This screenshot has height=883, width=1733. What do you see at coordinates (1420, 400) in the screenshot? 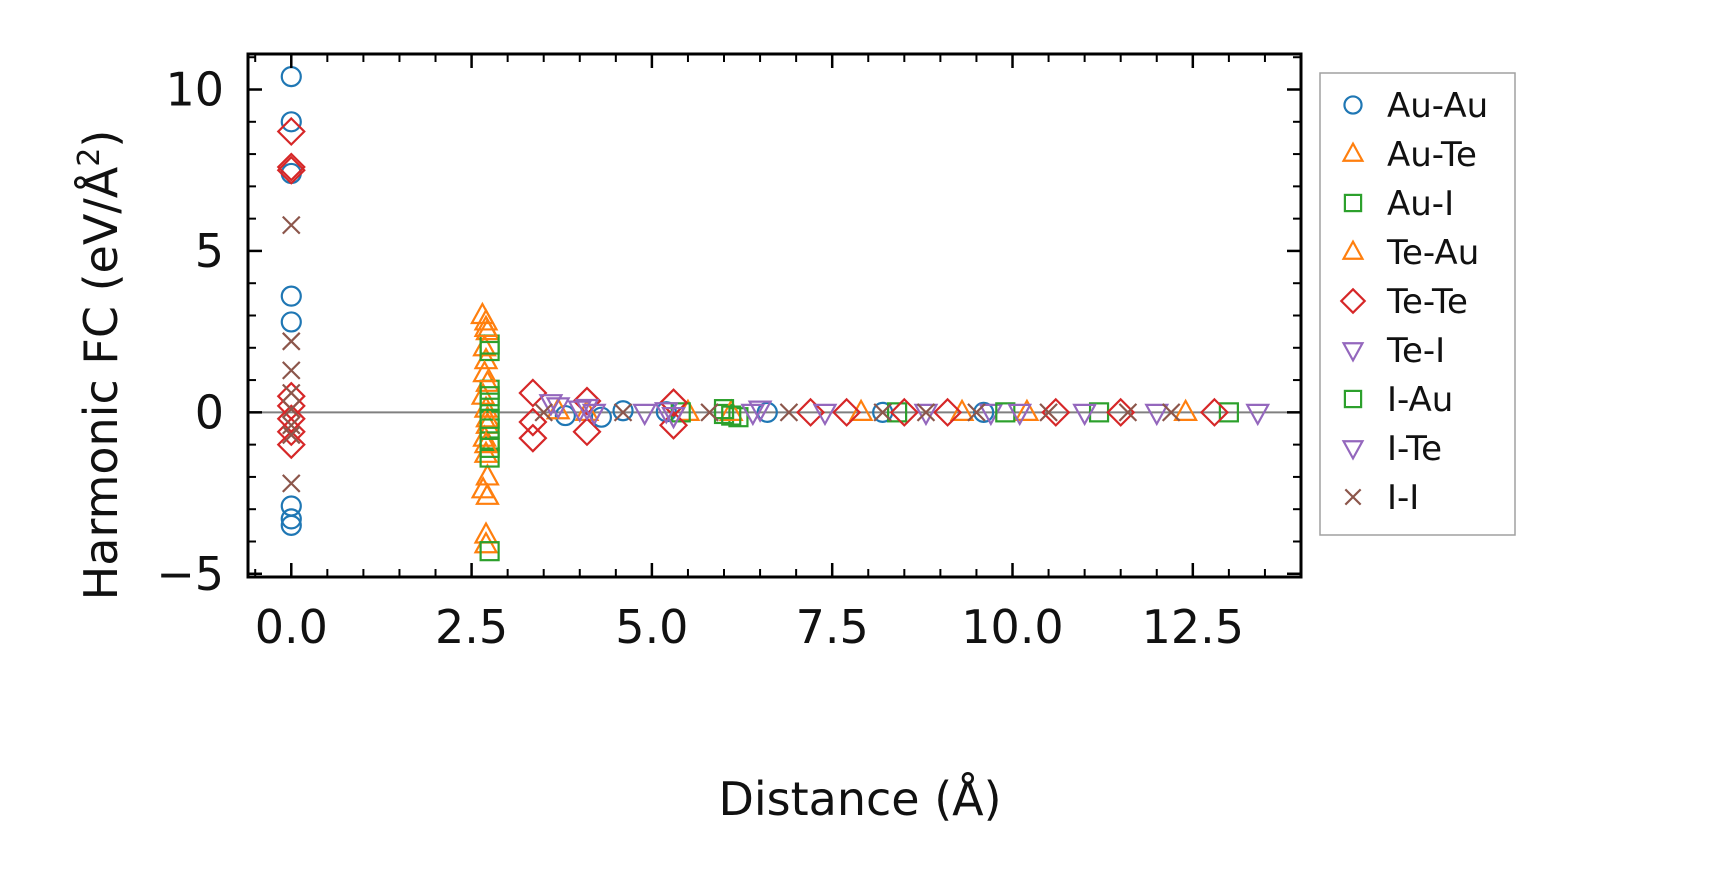
I see `legend-label: I-Au` at bounding box center [1420, 400].